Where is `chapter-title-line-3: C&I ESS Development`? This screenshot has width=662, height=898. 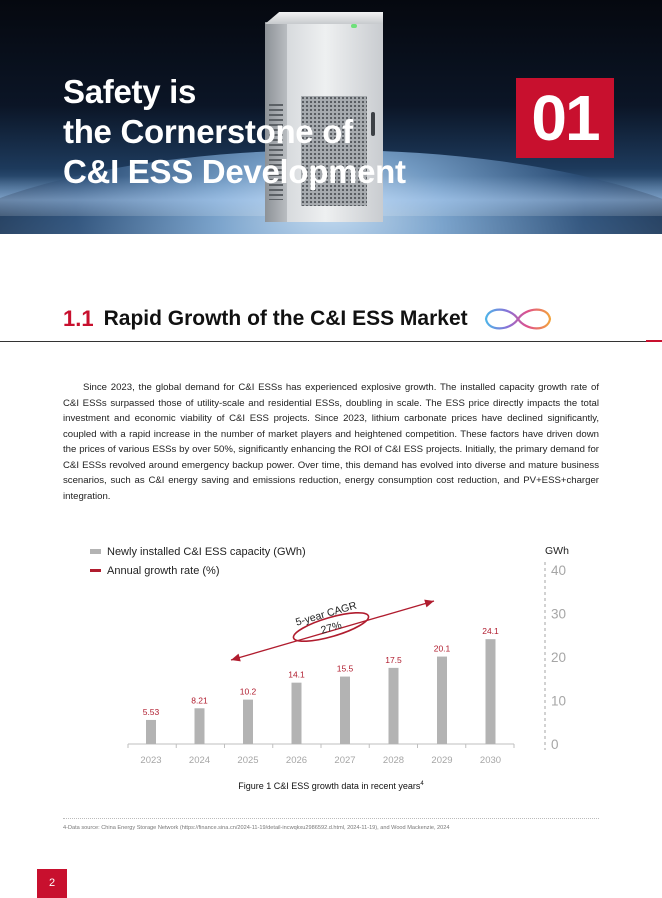
chapter-title-line-3: C&I ESS Development is located at coordinates (234, 171).